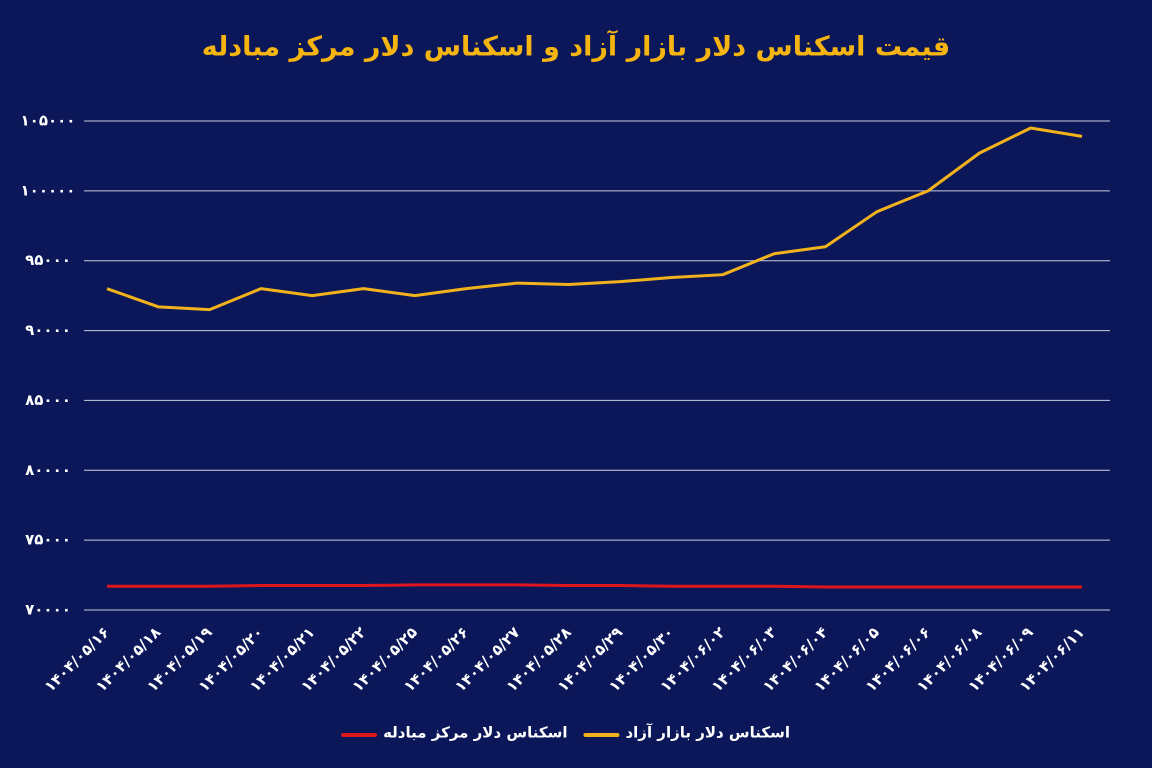 Image resolution: width=1152 pixels, height=768 pixels. Describe the element at coordinates (48, 260) in the screenshot. I see `y-tick-label: ۹۵۰۰۰` at that location.